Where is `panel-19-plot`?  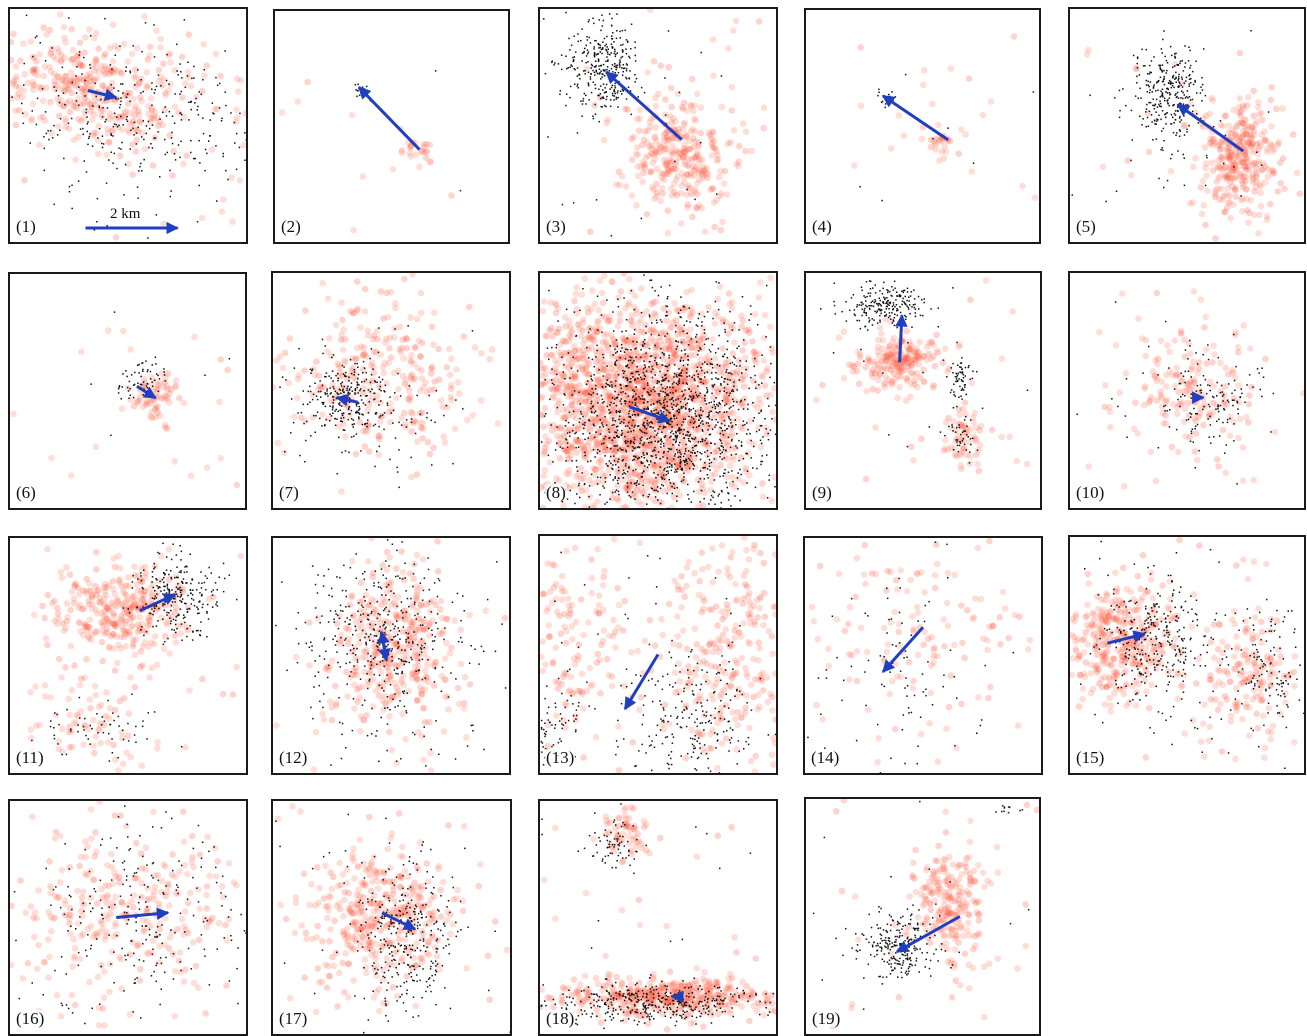
panel-19-plot is located at coordinates (925, 914).